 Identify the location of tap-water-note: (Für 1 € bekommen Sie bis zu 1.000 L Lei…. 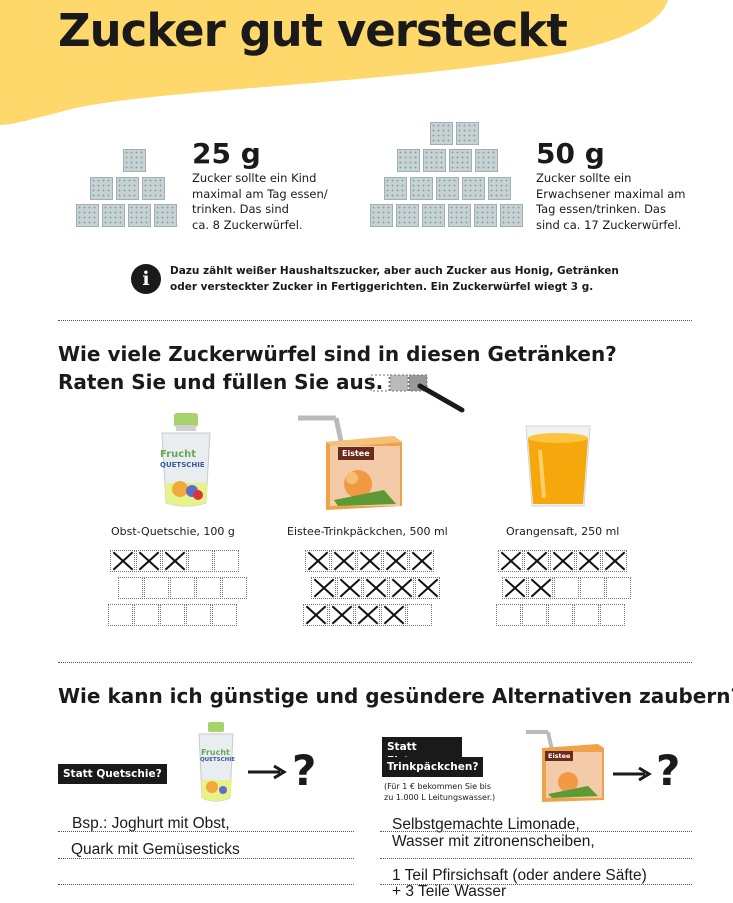
(440, 792).